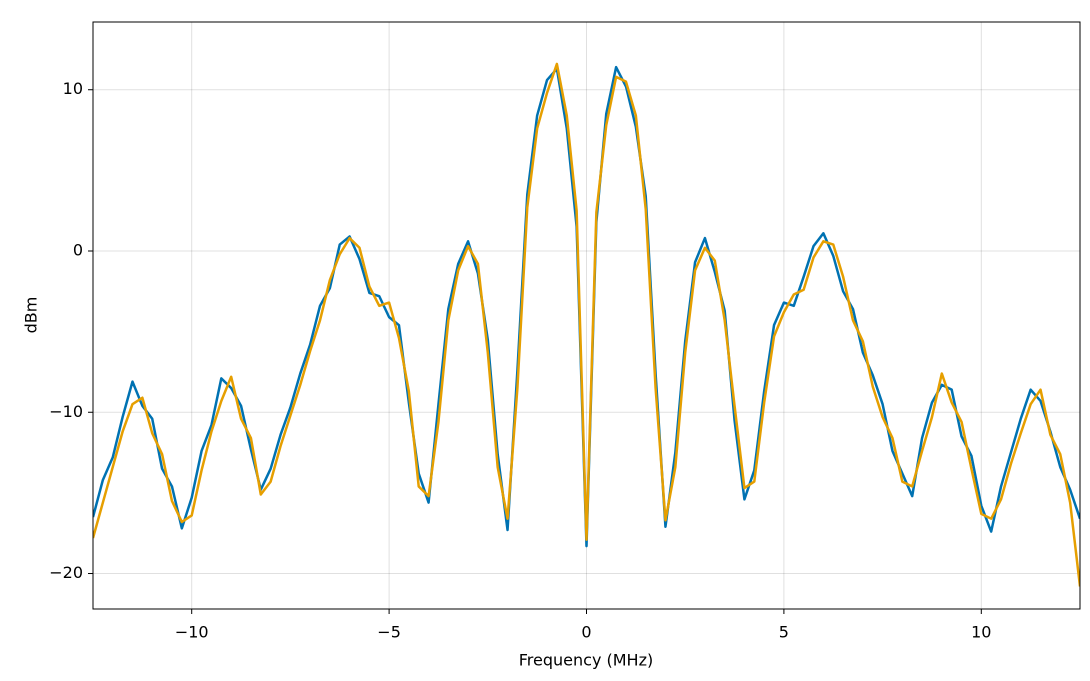  I want to click on x-tick-label: −5, so click(389, 632).